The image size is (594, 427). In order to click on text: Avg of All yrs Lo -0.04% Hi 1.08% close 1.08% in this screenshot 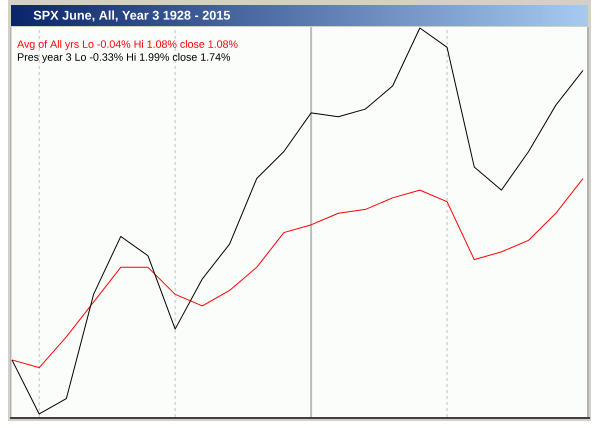, I will do `click(127, 45)`.